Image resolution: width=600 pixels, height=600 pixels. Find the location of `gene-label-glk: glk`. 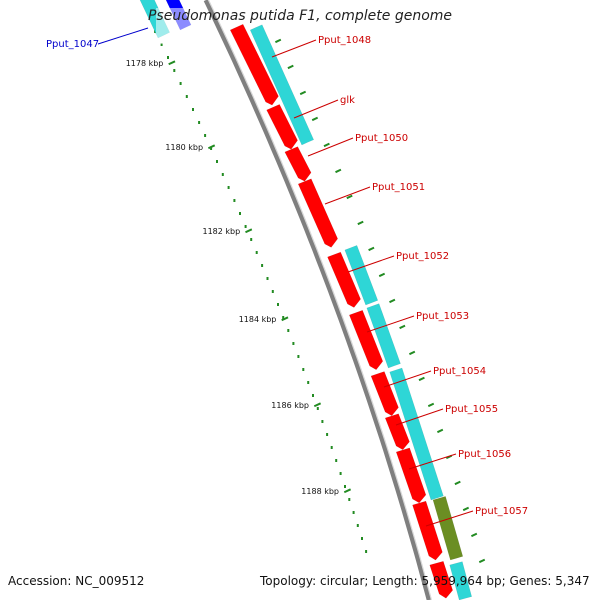

gene-label-glk: glk is located at coordinates (347, 100).